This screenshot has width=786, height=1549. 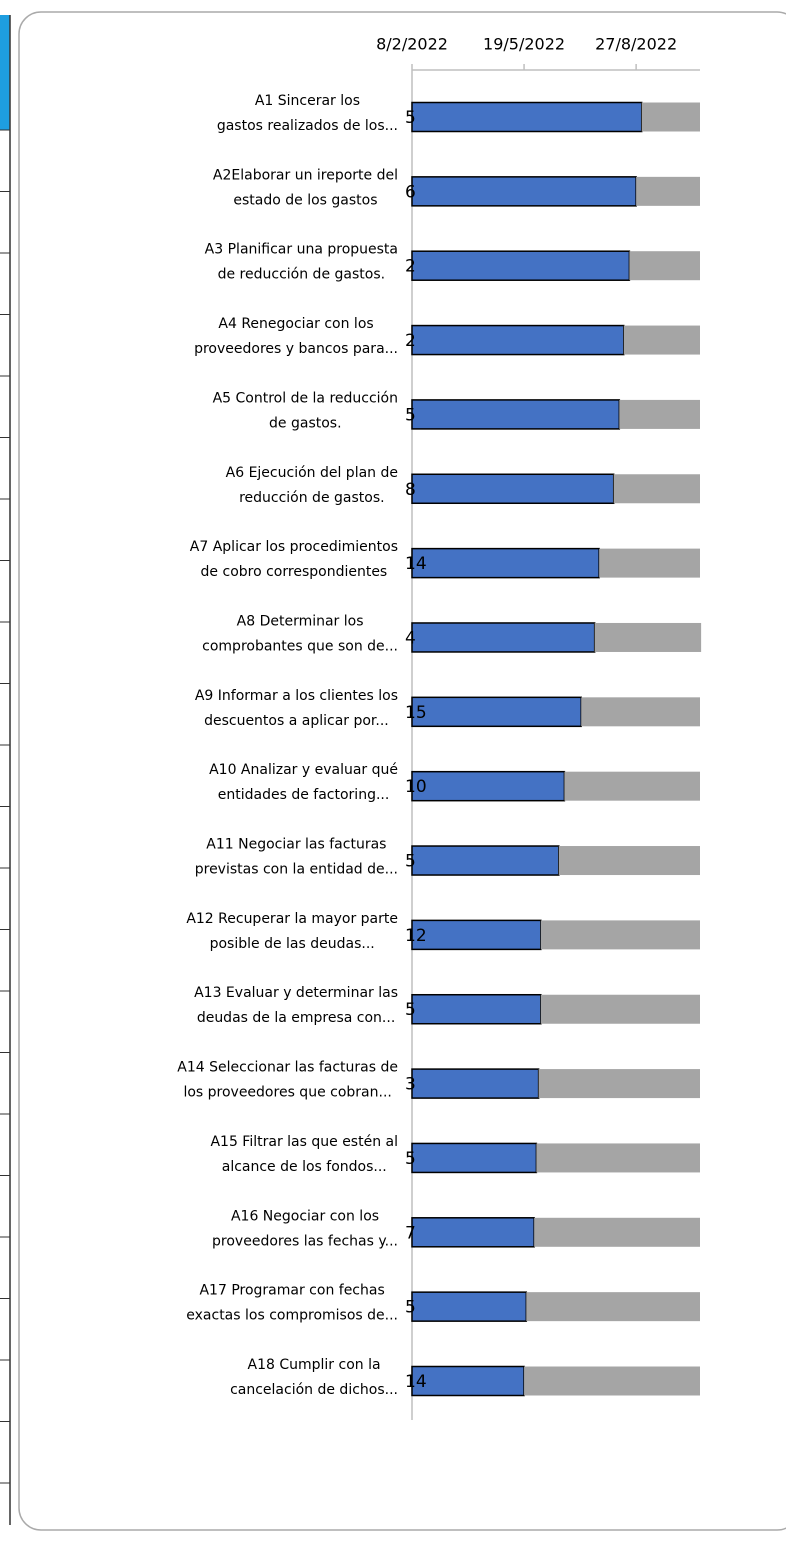 What do you see at coordinates (305, 1216) in the screenshot?
I see `category-label: A16 Negociar con los` at bounding box center [305, 1216].